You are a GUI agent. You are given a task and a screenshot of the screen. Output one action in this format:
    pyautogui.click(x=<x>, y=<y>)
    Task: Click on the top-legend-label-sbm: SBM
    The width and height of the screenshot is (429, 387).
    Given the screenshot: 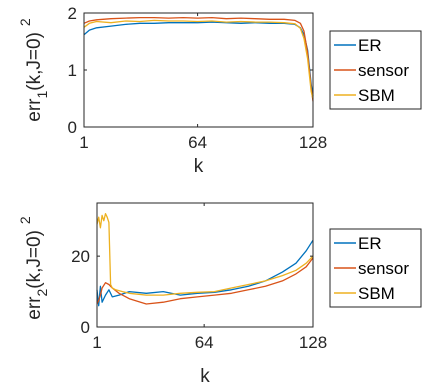 What is the action you would take?
    pyautogui.click(x=376, y=95)
    